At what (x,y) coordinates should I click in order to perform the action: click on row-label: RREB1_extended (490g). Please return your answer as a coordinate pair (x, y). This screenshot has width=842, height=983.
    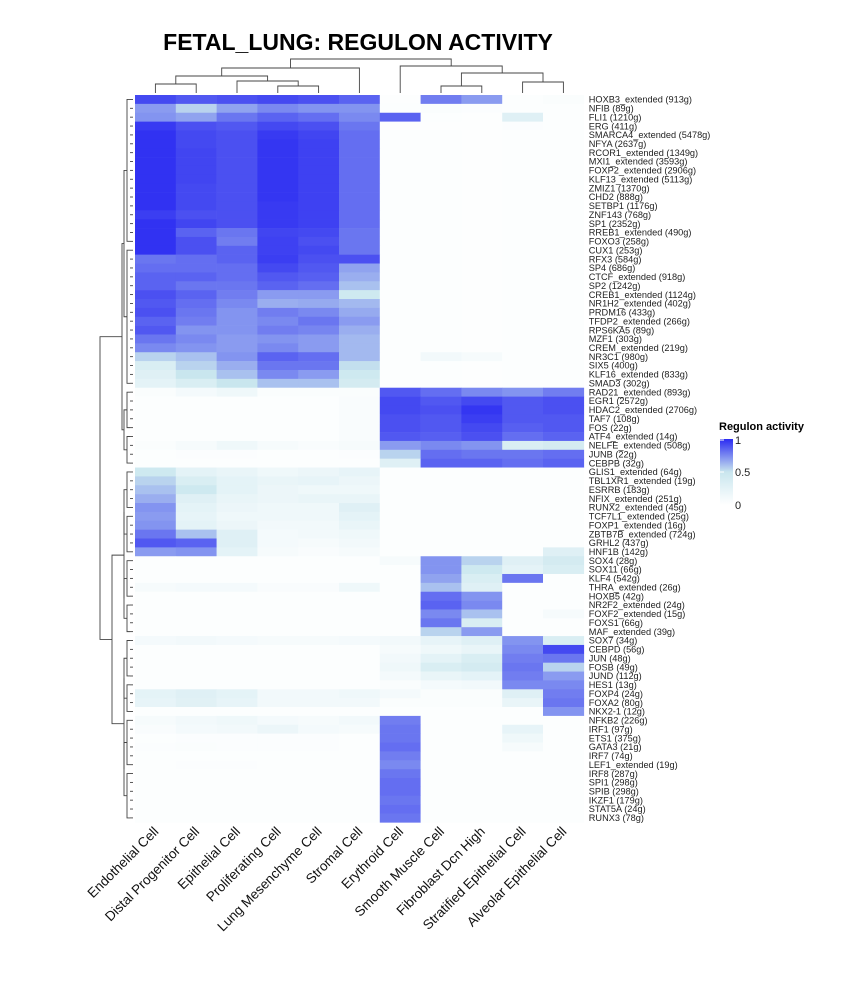
    Looking at the image, I should click on (640, 233).